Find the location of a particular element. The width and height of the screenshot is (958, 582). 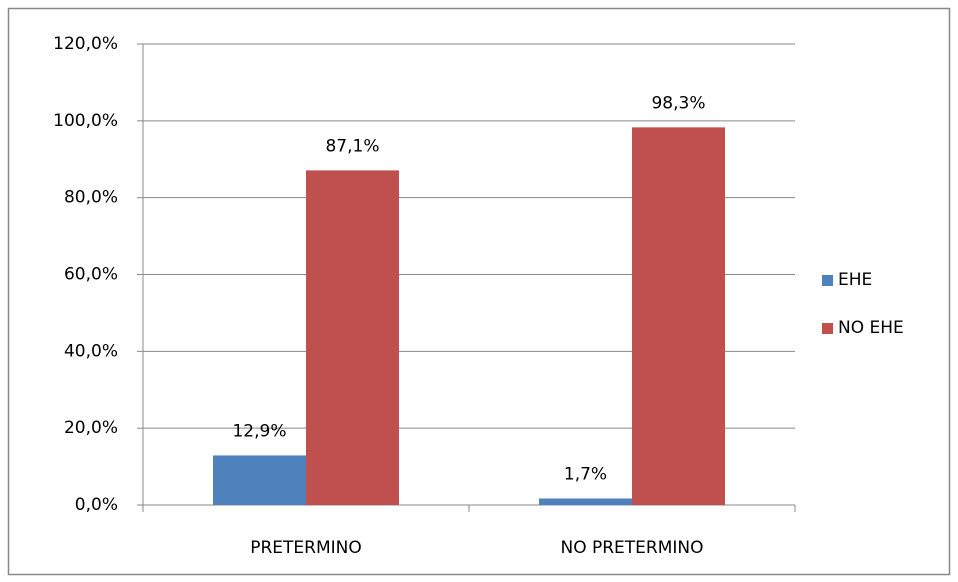

value-label: 87,1% is located at coordinates (352, 146).